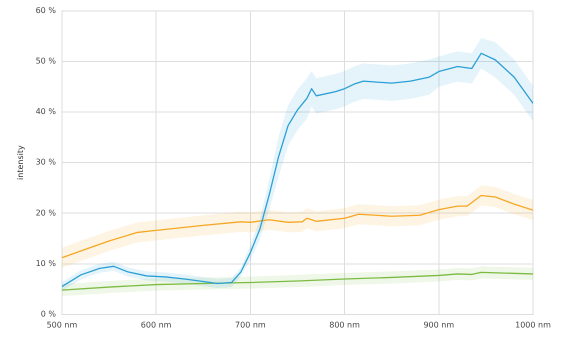  Describe the element at coordinates (156, 325) in the screenshot. I see `x-tick-label: 600 nm` at that location.